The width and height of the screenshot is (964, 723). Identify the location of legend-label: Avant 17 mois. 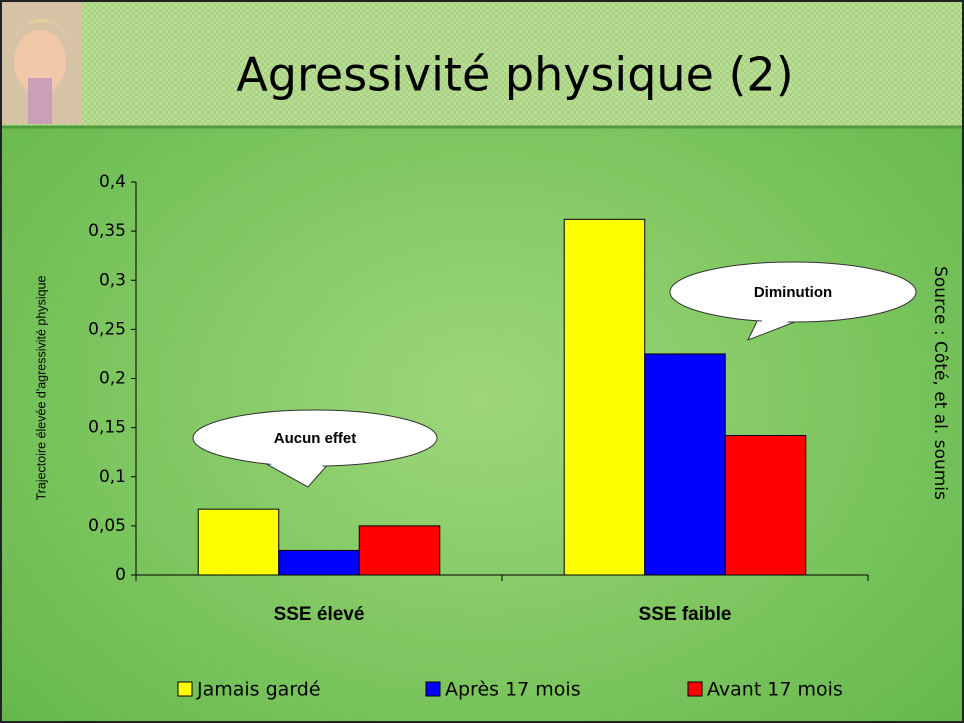
(775, 690).